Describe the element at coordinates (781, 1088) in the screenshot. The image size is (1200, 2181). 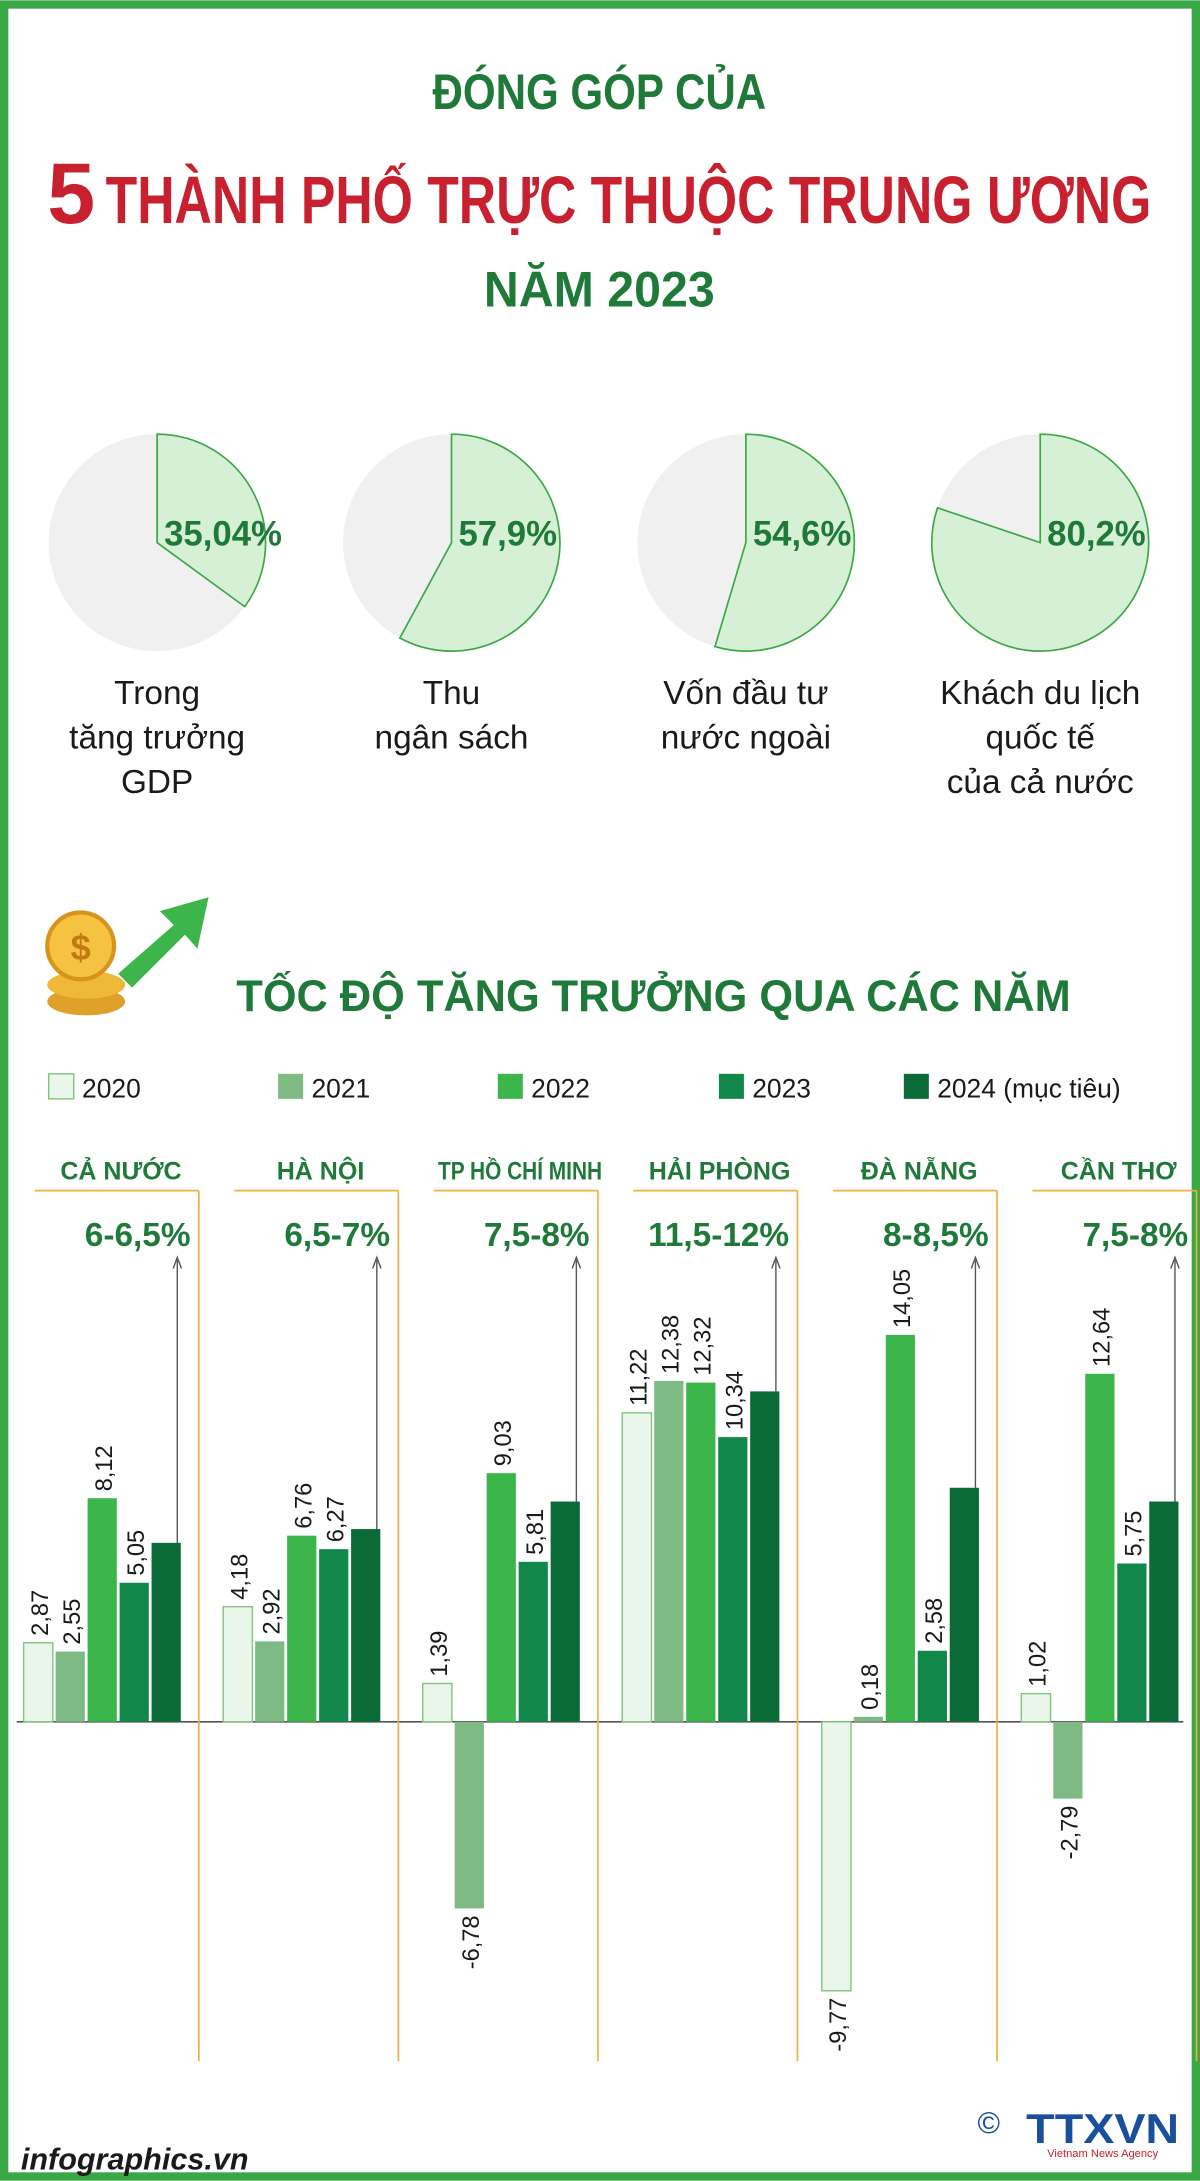
I see `legend-label: 2023` at that location.